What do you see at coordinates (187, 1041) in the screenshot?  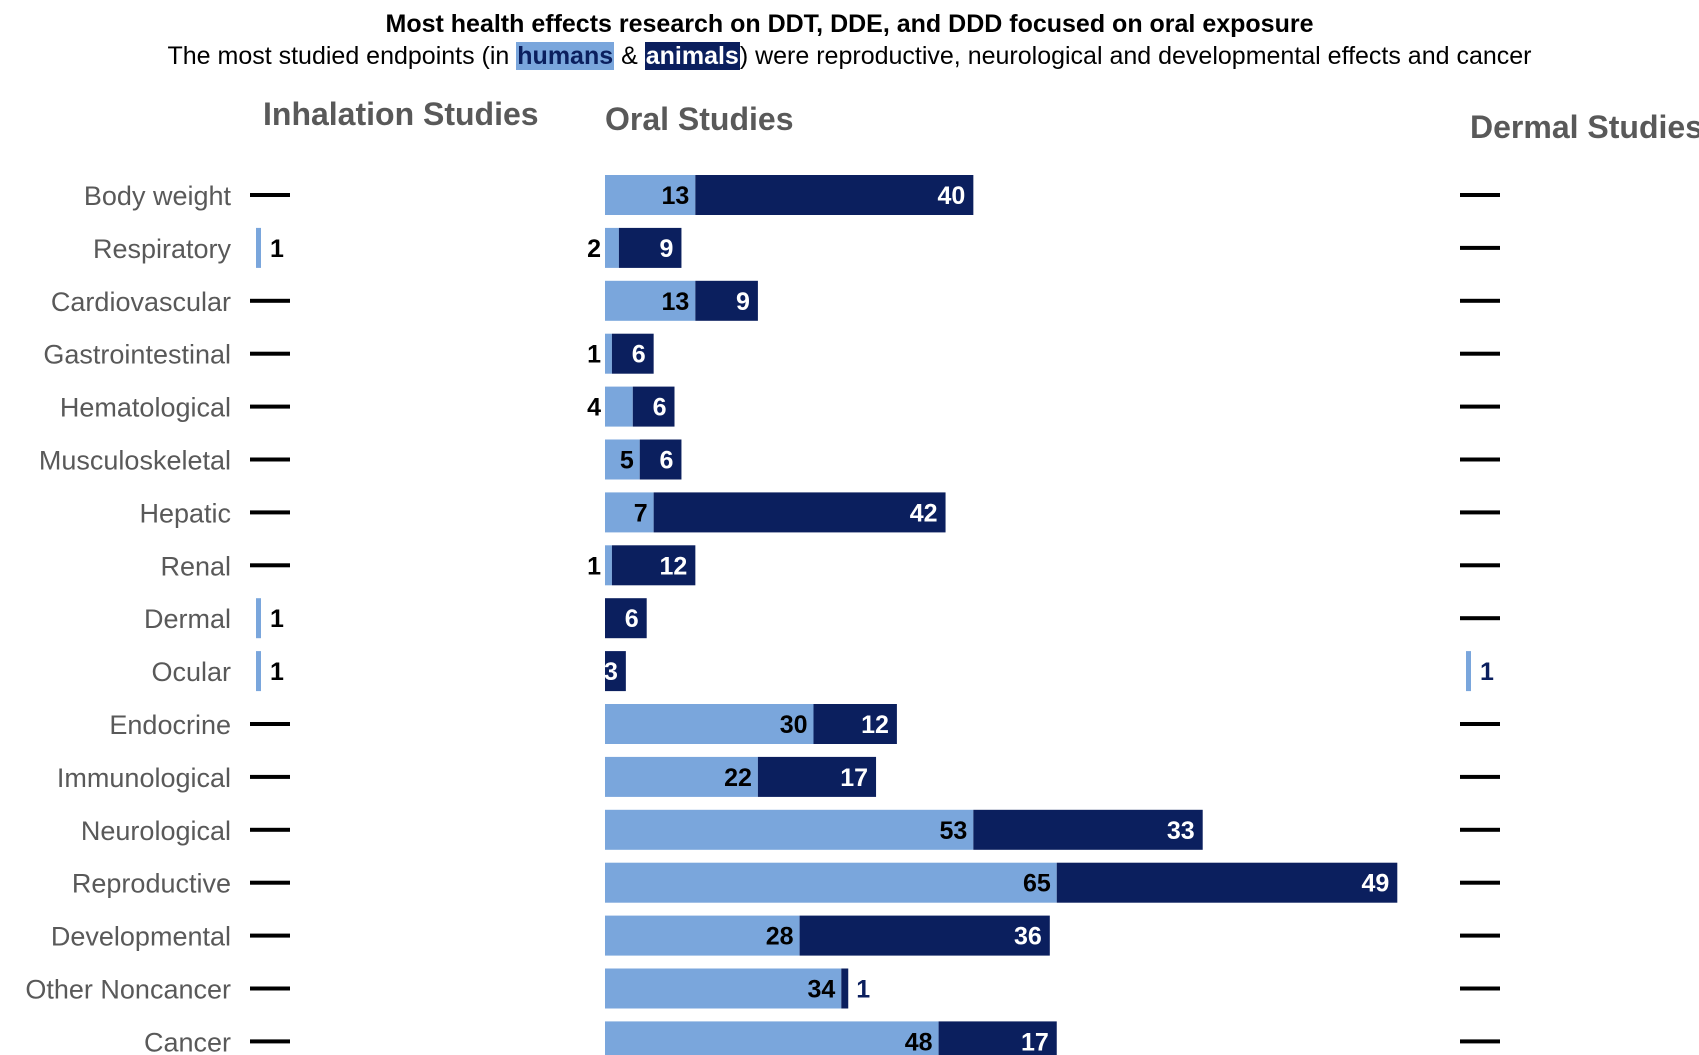 I see `category-label-cancer: Cancer` at bounding box center [187, 1041].